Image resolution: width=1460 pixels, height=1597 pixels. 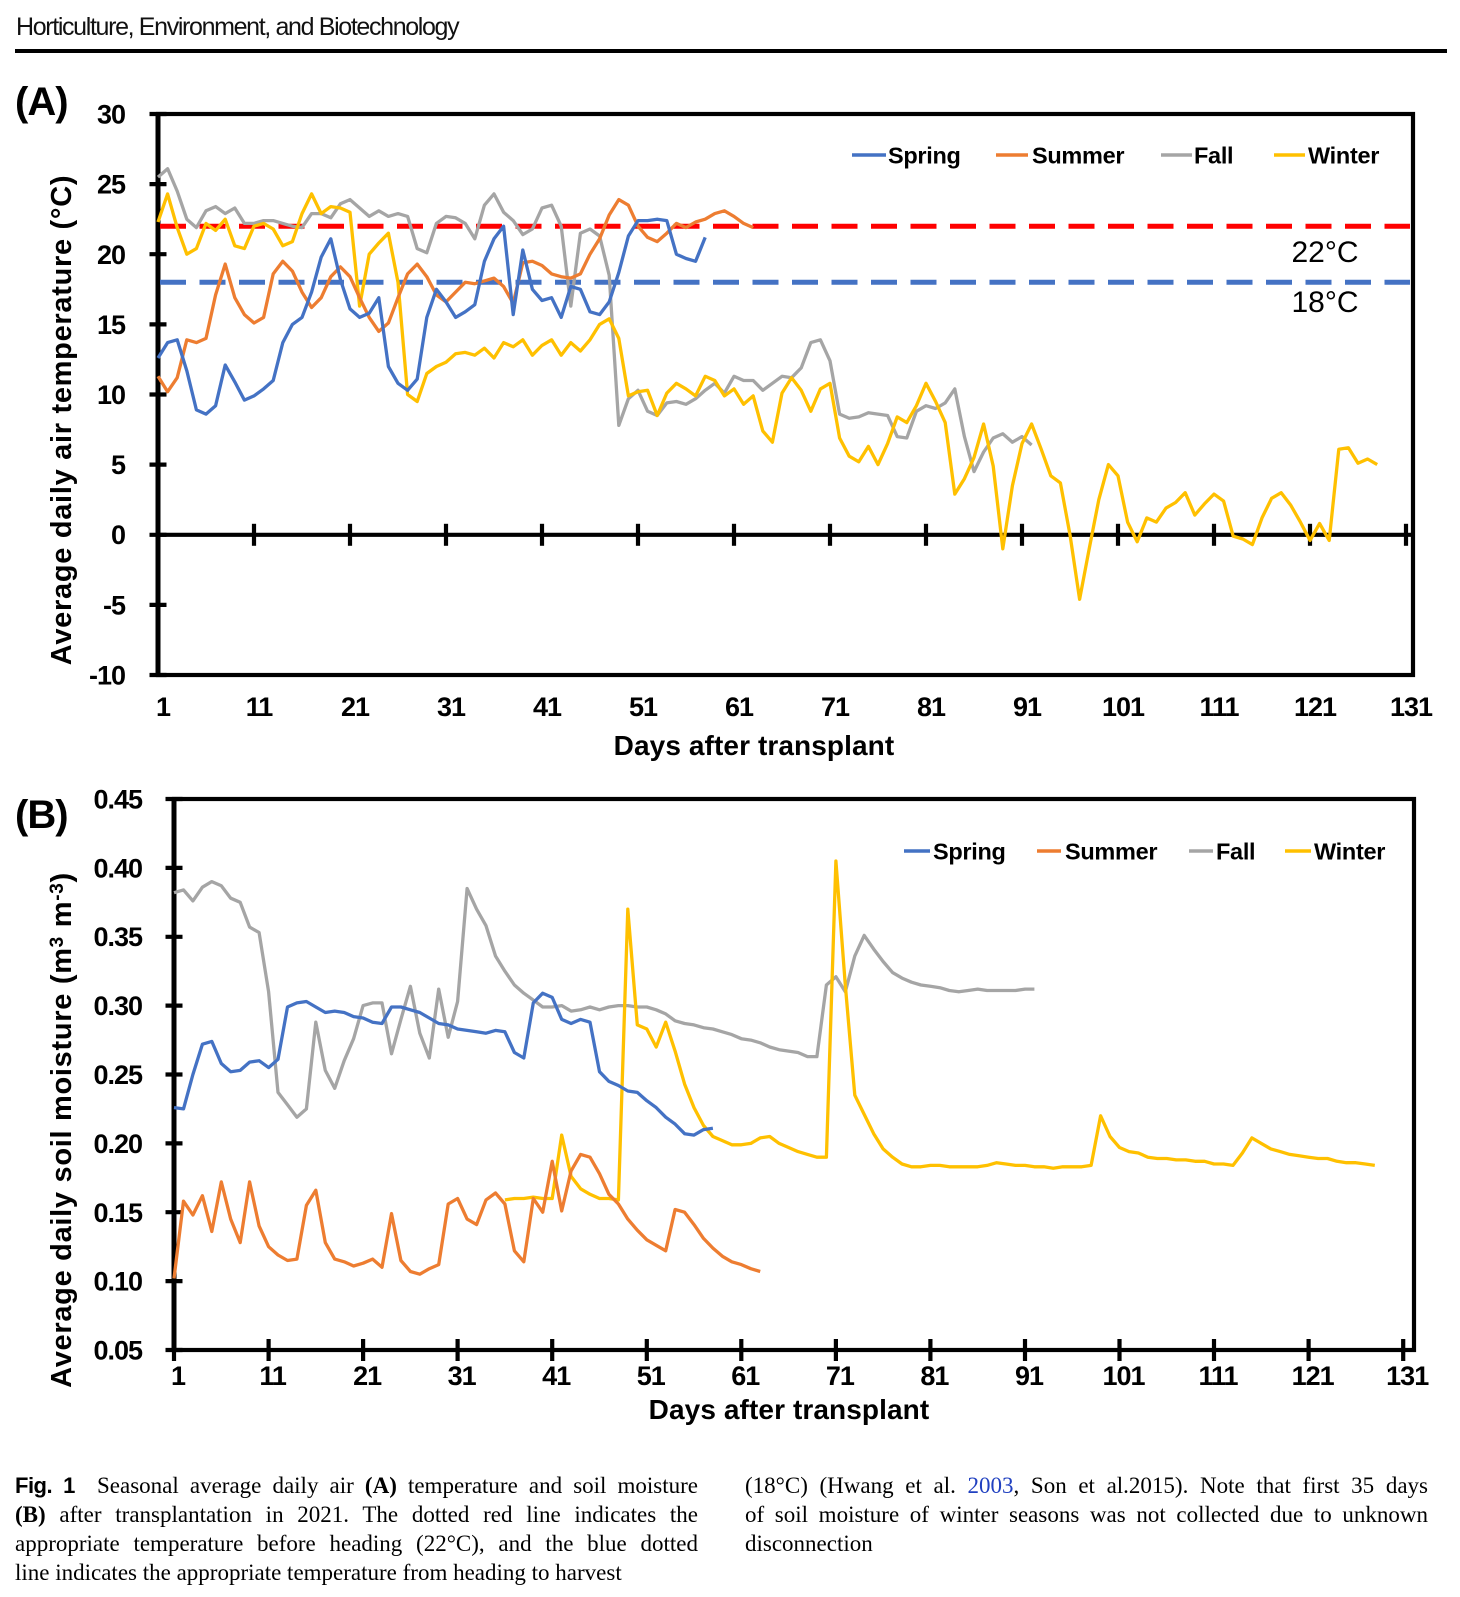 What do you see at coordinates (1324, 302) in the screenshot?
I see `svg-text: 18°C` at bounding box center [1324, 302].